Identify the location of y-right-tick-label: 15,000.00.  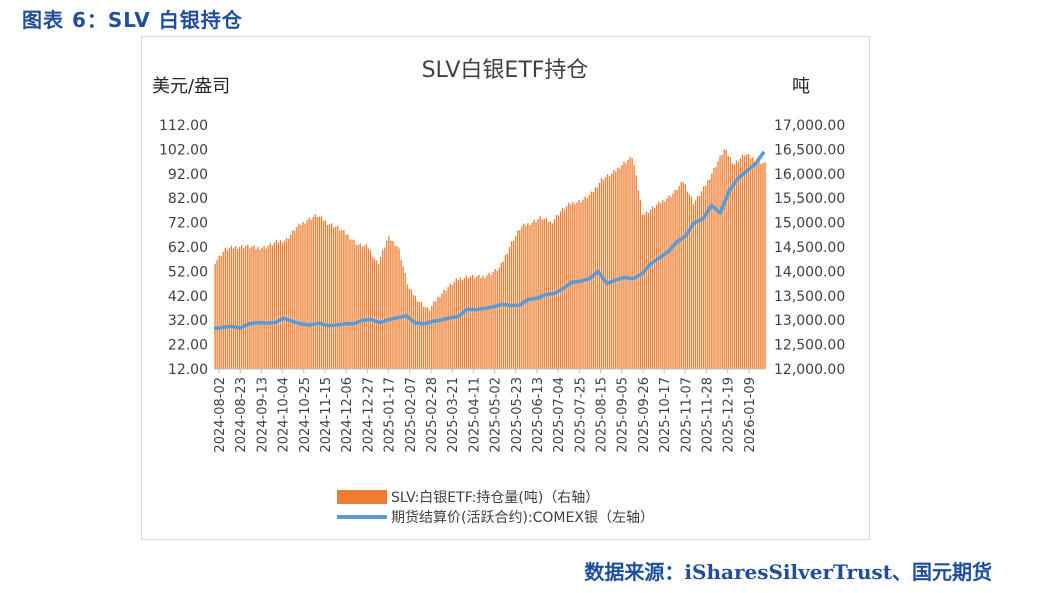
(809, 224).